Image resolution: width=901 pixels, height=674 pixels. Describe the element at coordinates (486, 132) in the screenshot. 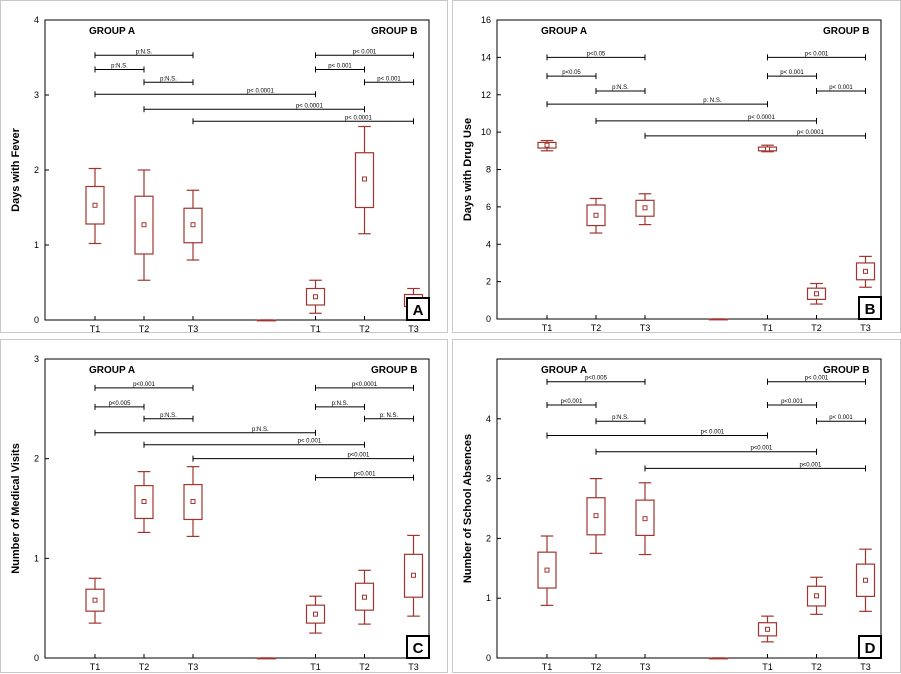

I see `y-tick-label: 10` at that location.